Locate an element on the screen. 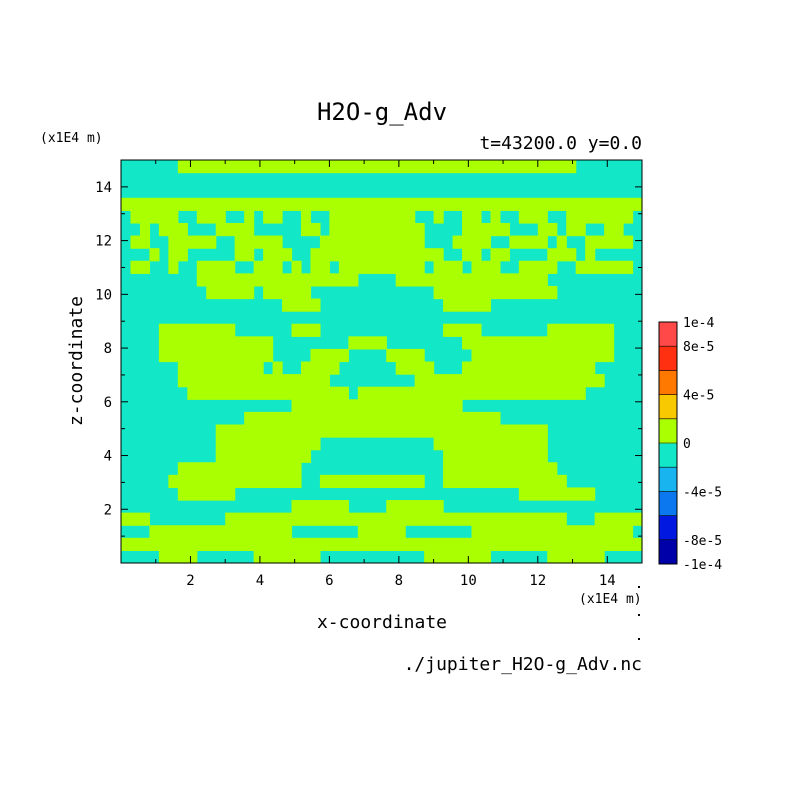 Image resolution: width=804 pixels, height=804 pixels. y-tick-label: 14 is located at coordinates (103, 188).